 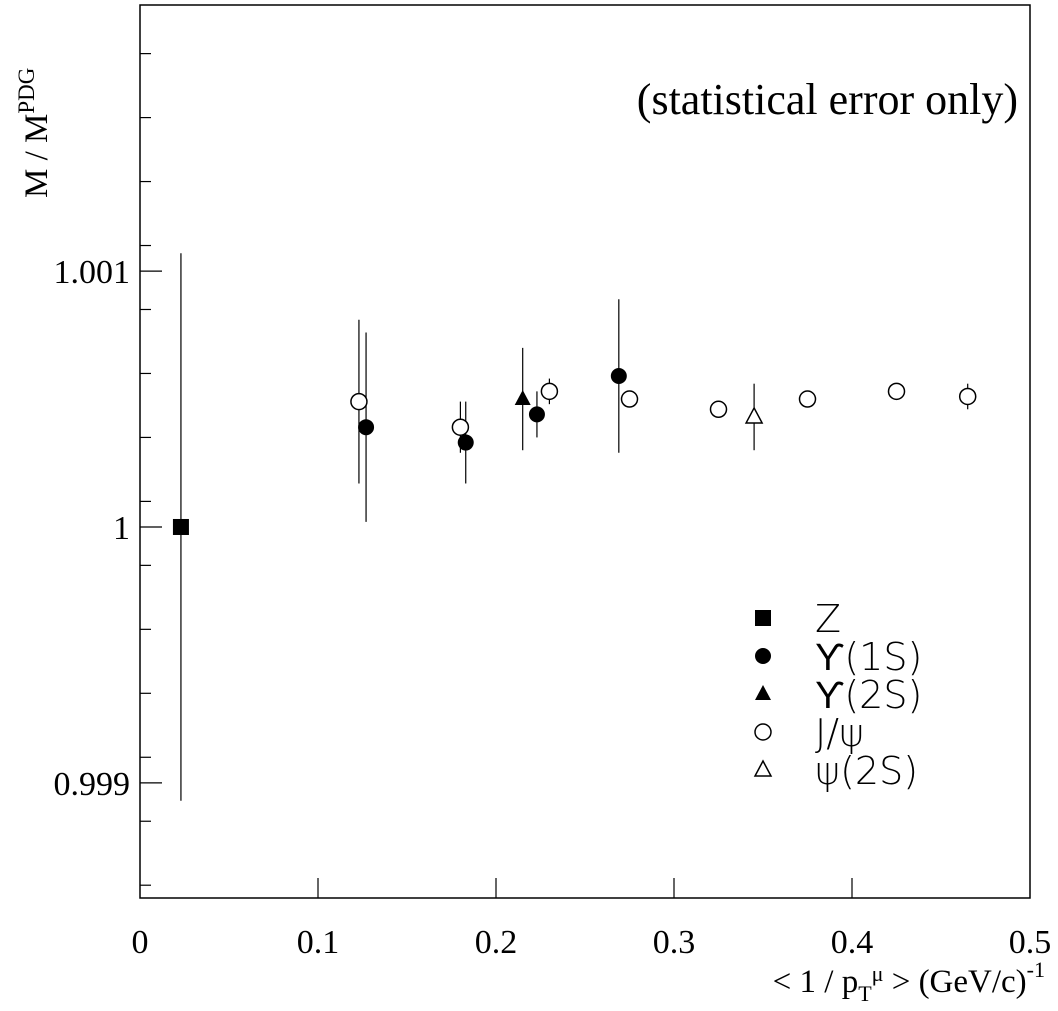 I want to click on y-axis-label-main: M / M, so click(x=37, y=156).